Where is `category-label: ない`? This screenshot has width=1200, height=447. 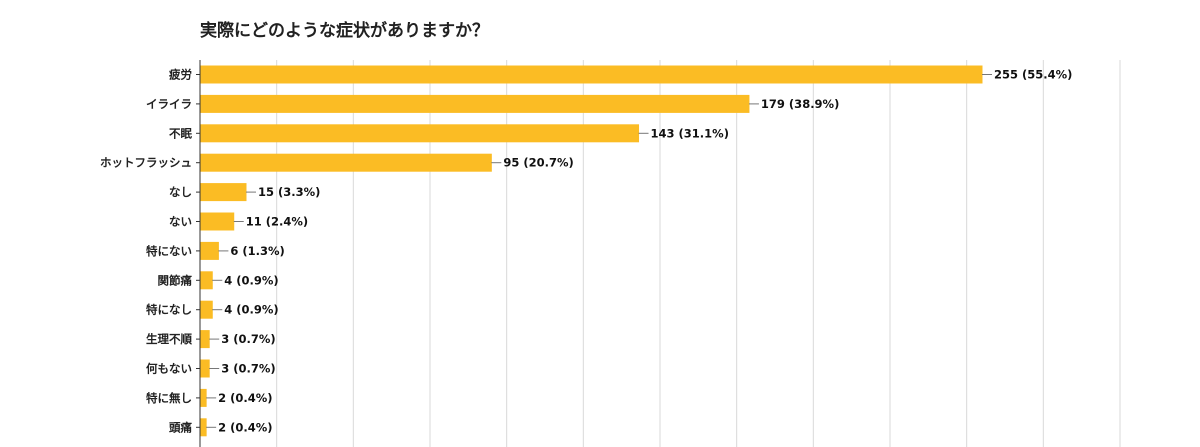 category-label: ない is located at coordinates (180, 222).